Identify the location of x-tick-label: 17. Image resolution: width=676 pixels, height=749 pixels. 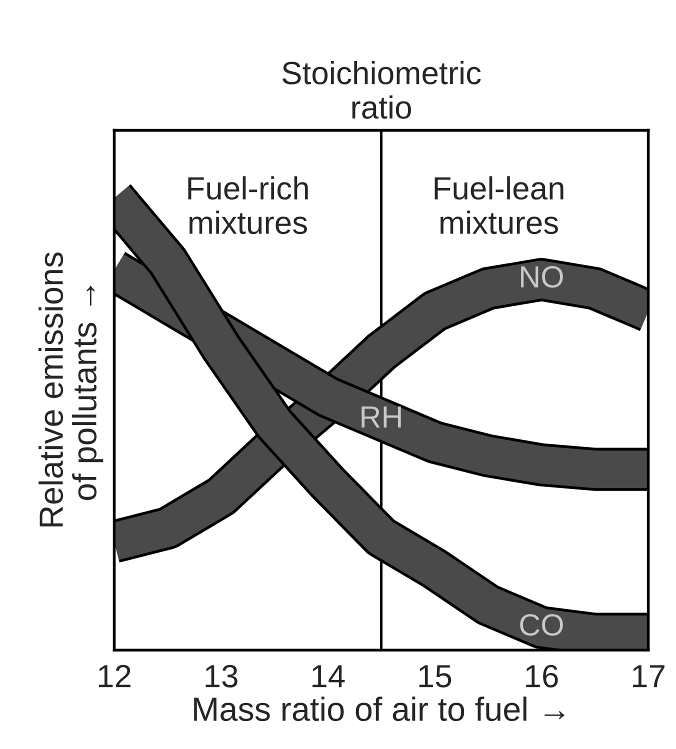
(648, 676).